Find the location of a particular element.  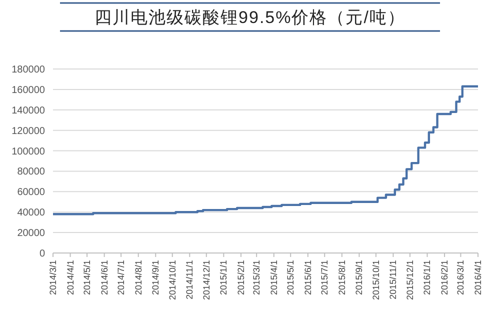

x-tick-label: 2015/5/1 is located at coordinates (291, 278).